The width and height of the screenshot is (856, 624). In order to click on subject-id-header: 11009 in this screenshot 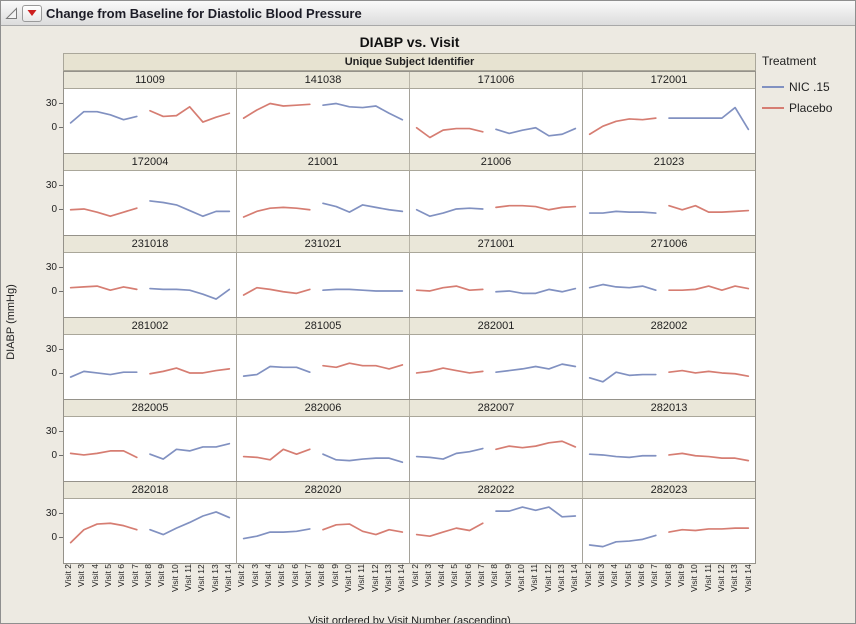, I will do `click(150, 80)`.